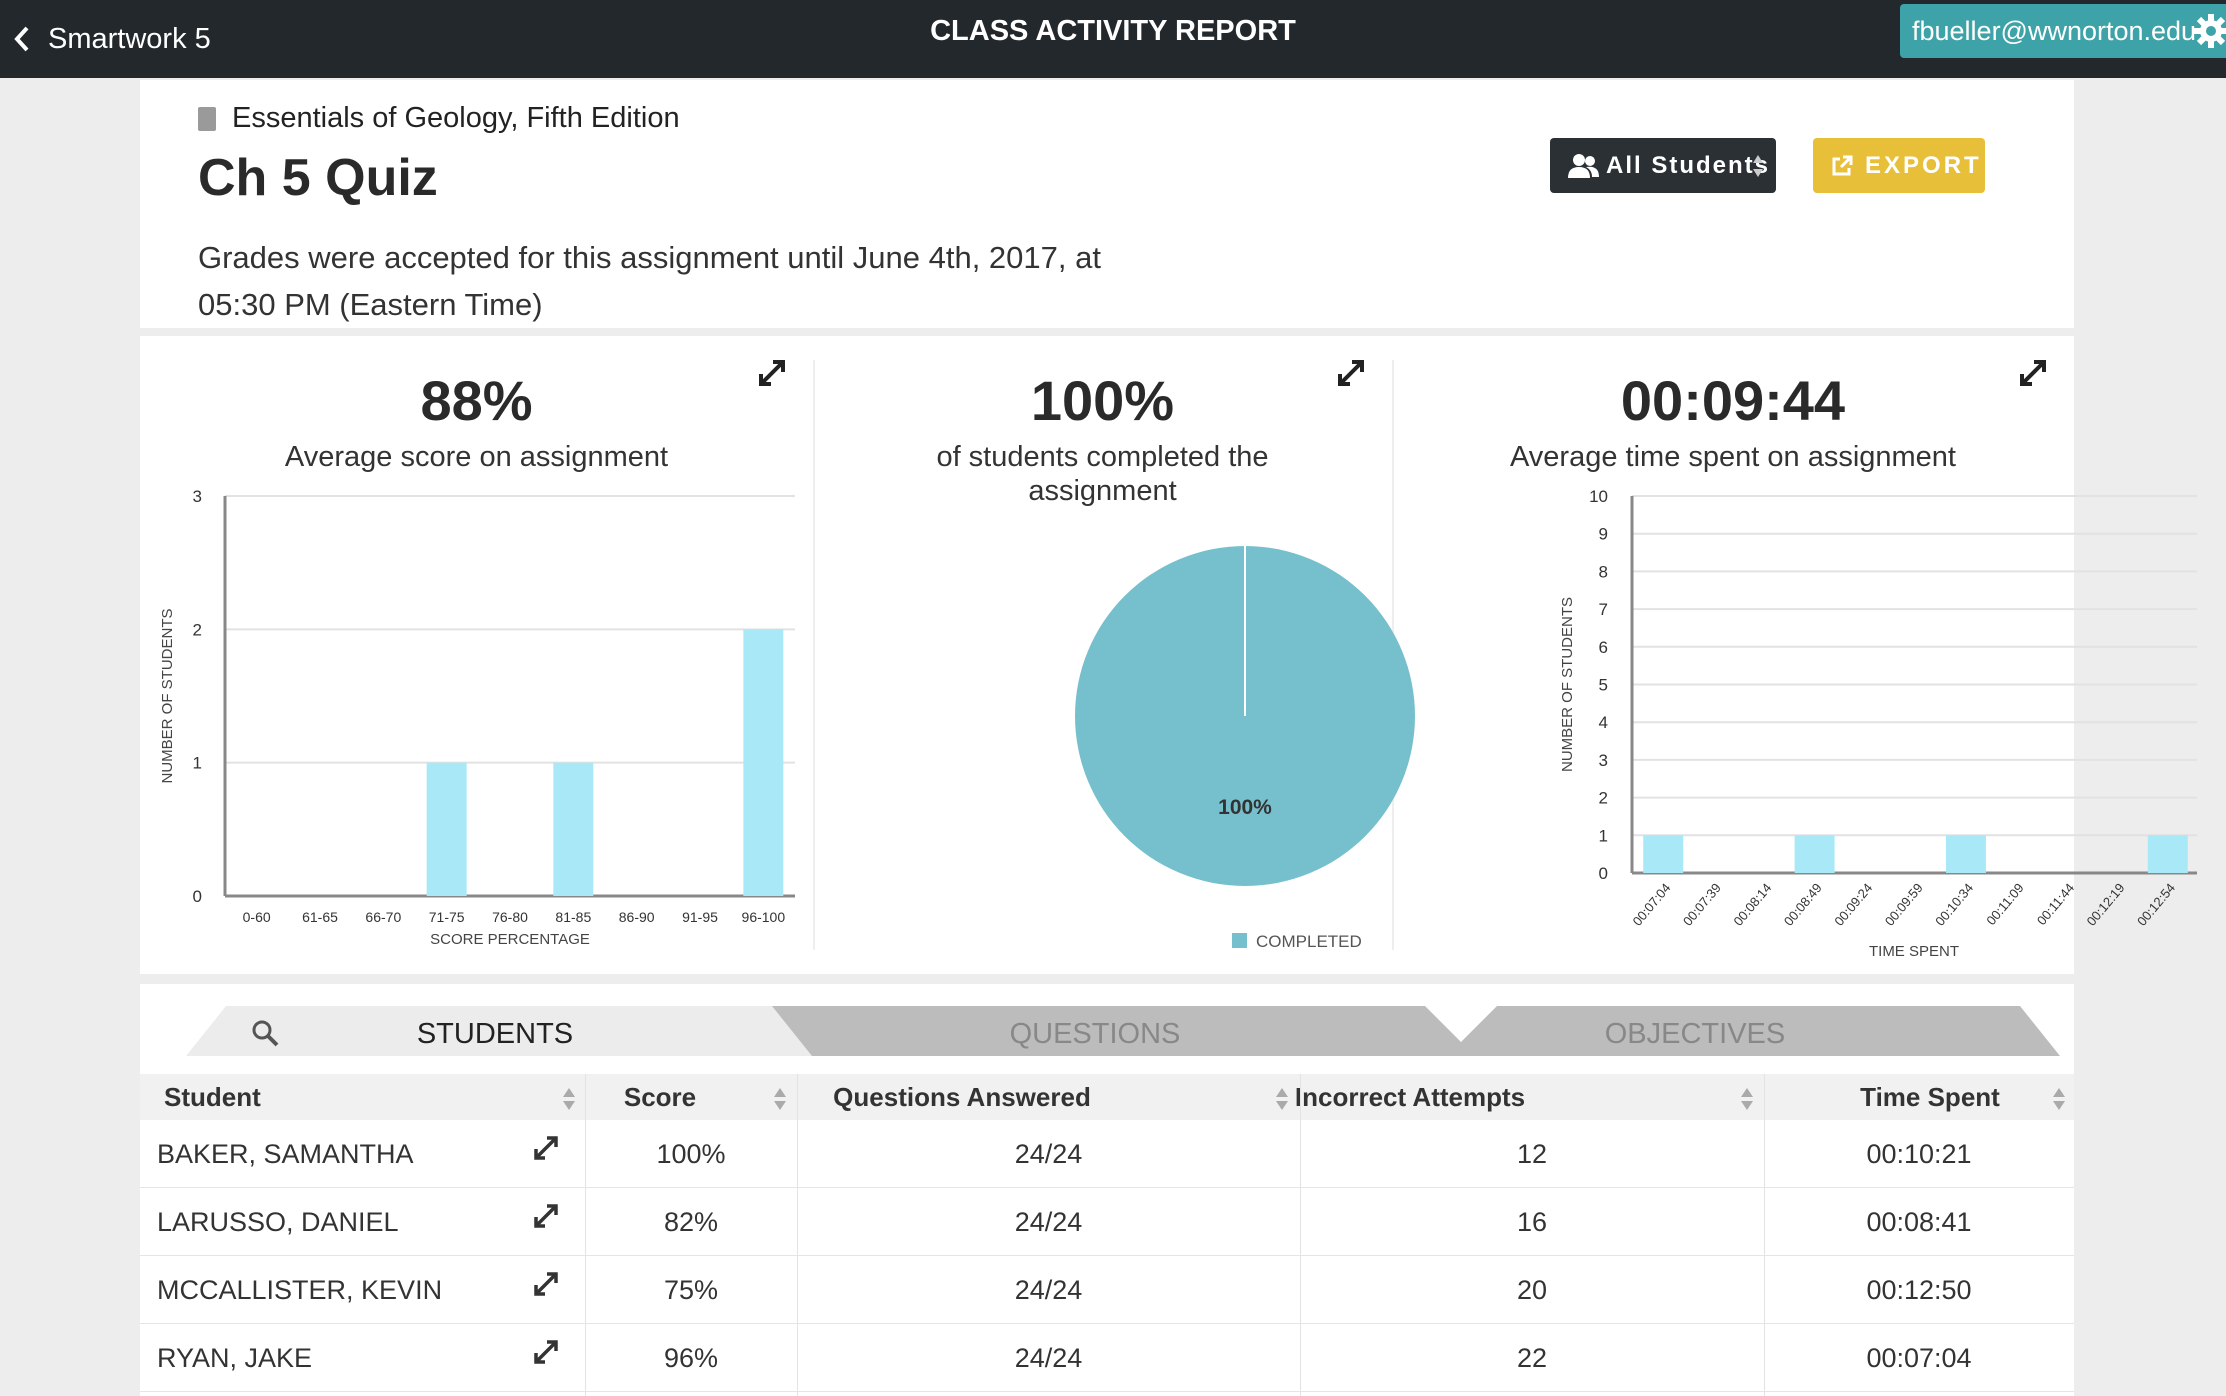  I want to click on completion-pie: 100% COMPLETED, so click(1245, 748).